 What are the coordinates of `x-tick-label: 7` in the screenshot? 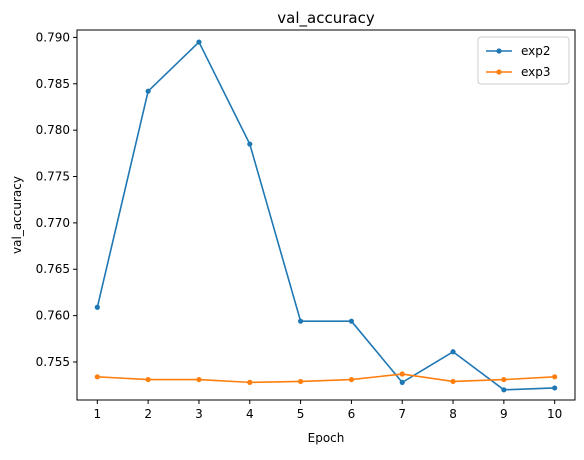 It's located at (402, 414).